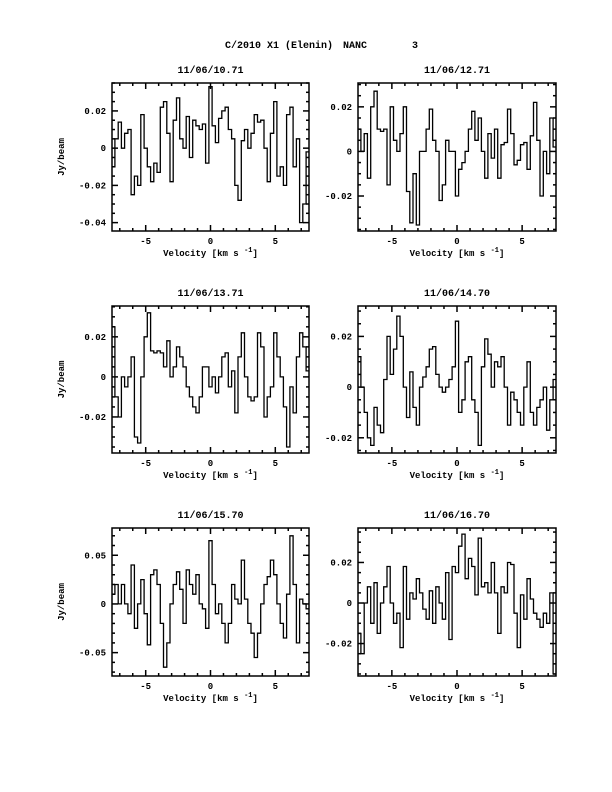 This screenshot has width=612, height=792. What do you see at coordinates (457, 294) in the screenshot?
I see `panel-title: 11/06/14.70` at bounding box center [457, 294].